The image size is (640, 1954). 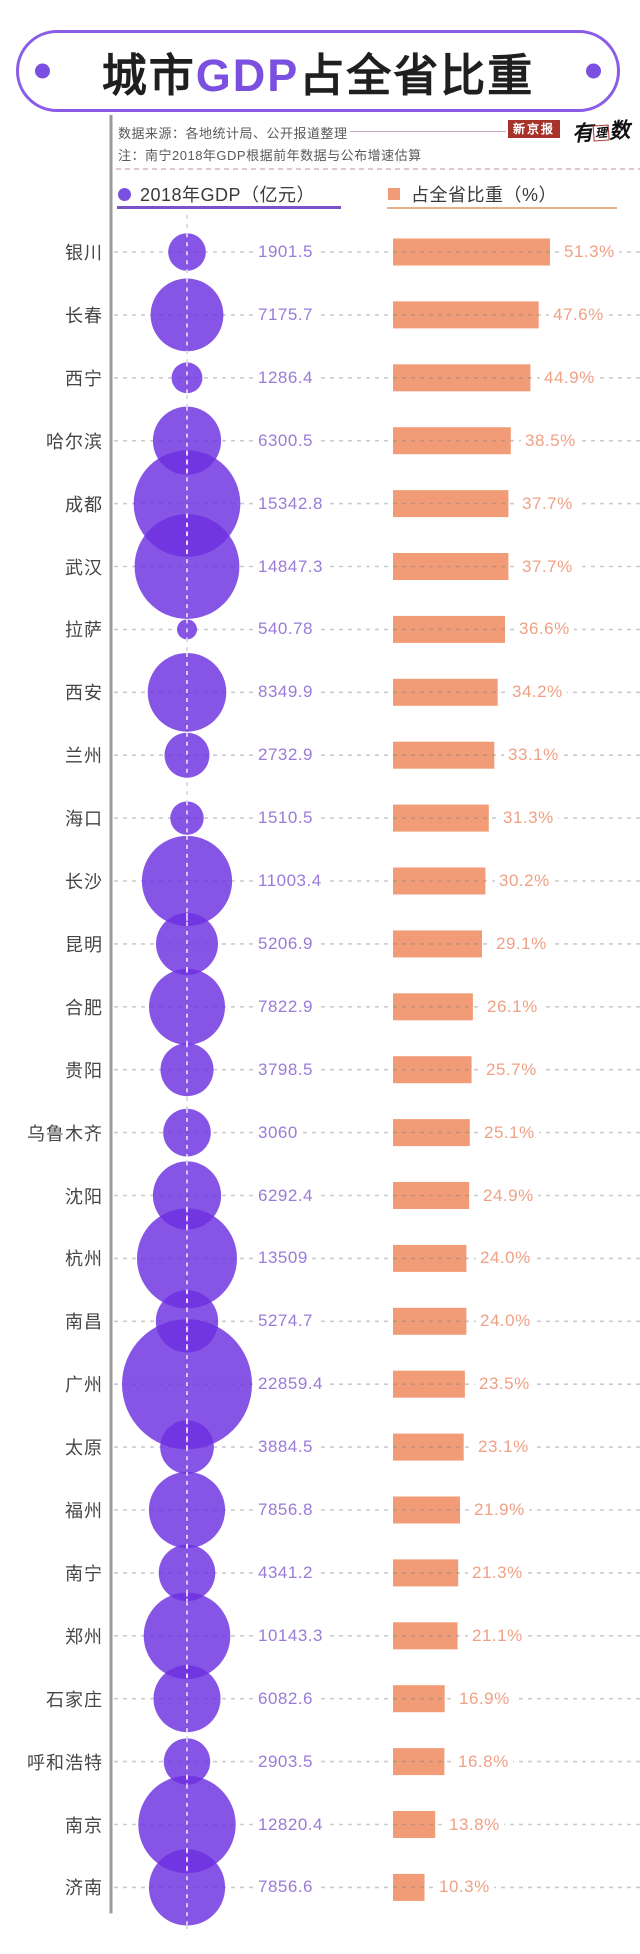 I want to click on bubble-呼和浩特, so click(x=187, y=1761).